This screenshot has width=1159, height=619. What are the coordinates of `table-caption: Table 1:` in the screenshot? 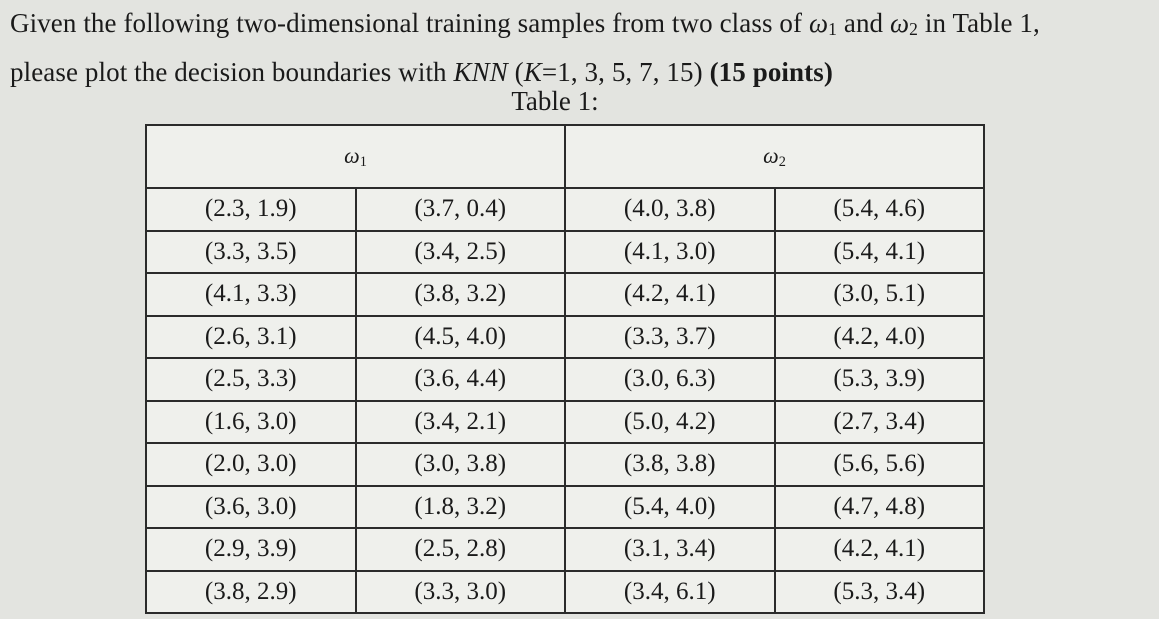 It's located at (555, 101).